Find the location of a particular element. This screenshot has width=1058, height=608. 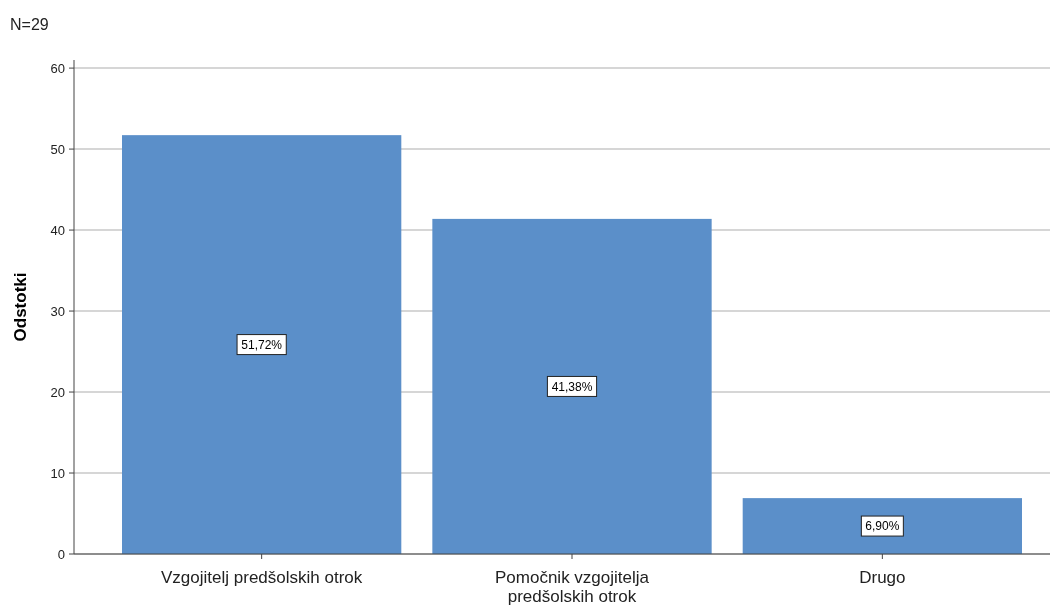

x-tick-label: Pomočnik vzgojitelja predšolskih otrok is located at coordinates (572, 587).